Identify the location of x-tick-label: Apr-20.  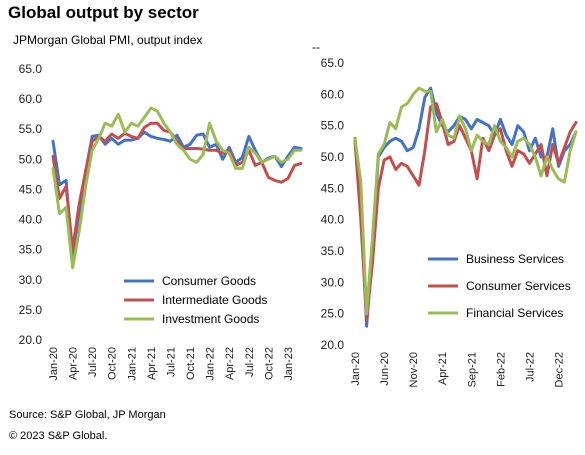
(74, 363).